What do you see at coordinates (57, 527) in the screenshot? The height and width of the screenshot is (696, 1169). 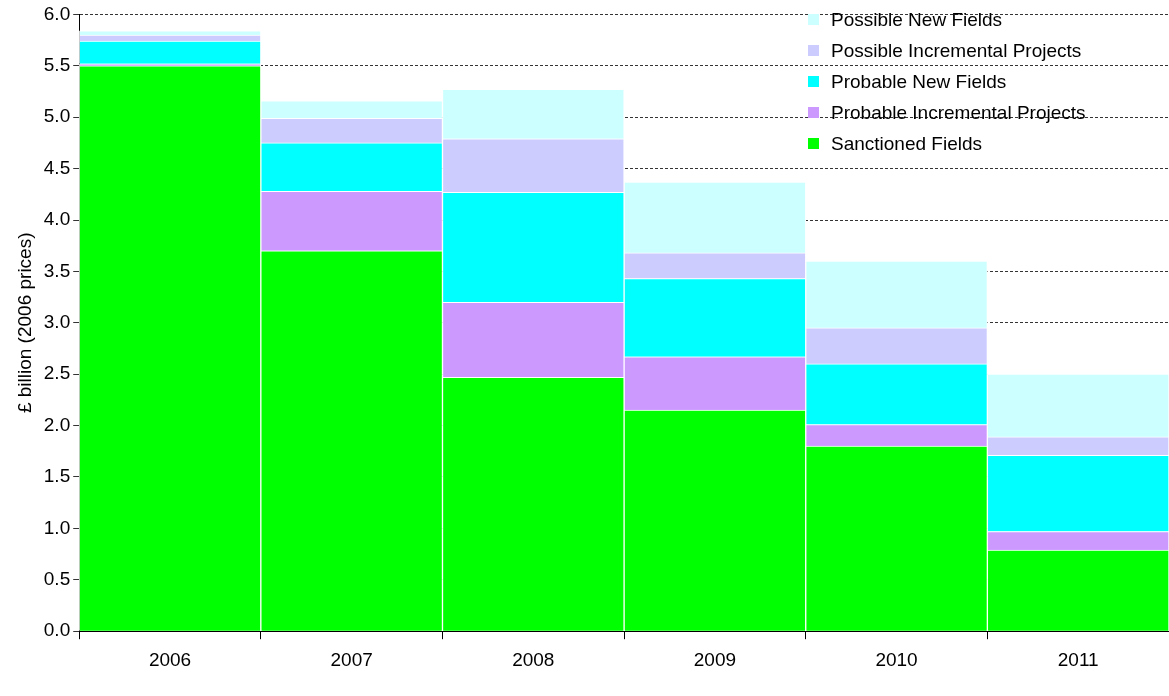 I see `y-tick-label: 1.0` at bounding box center [57, 527].